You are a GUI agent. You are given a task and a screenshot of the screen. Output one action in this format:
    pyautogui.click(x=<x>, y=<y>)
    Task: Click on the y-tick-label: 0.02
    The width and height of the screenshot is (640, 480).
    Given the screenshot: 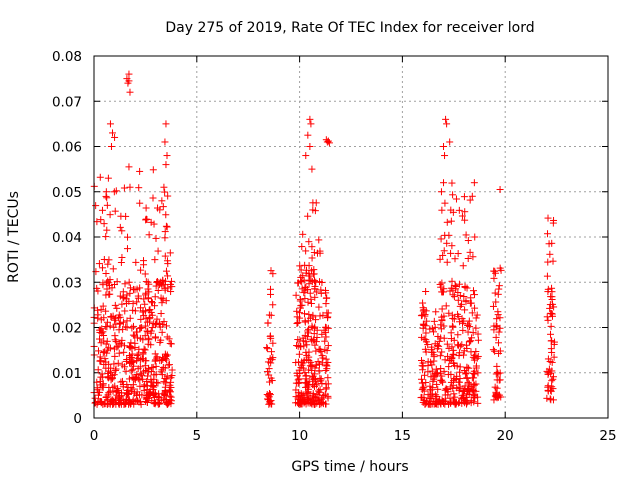 What is the action you would take?
    pyautogui.click(x=67, y=329)
    